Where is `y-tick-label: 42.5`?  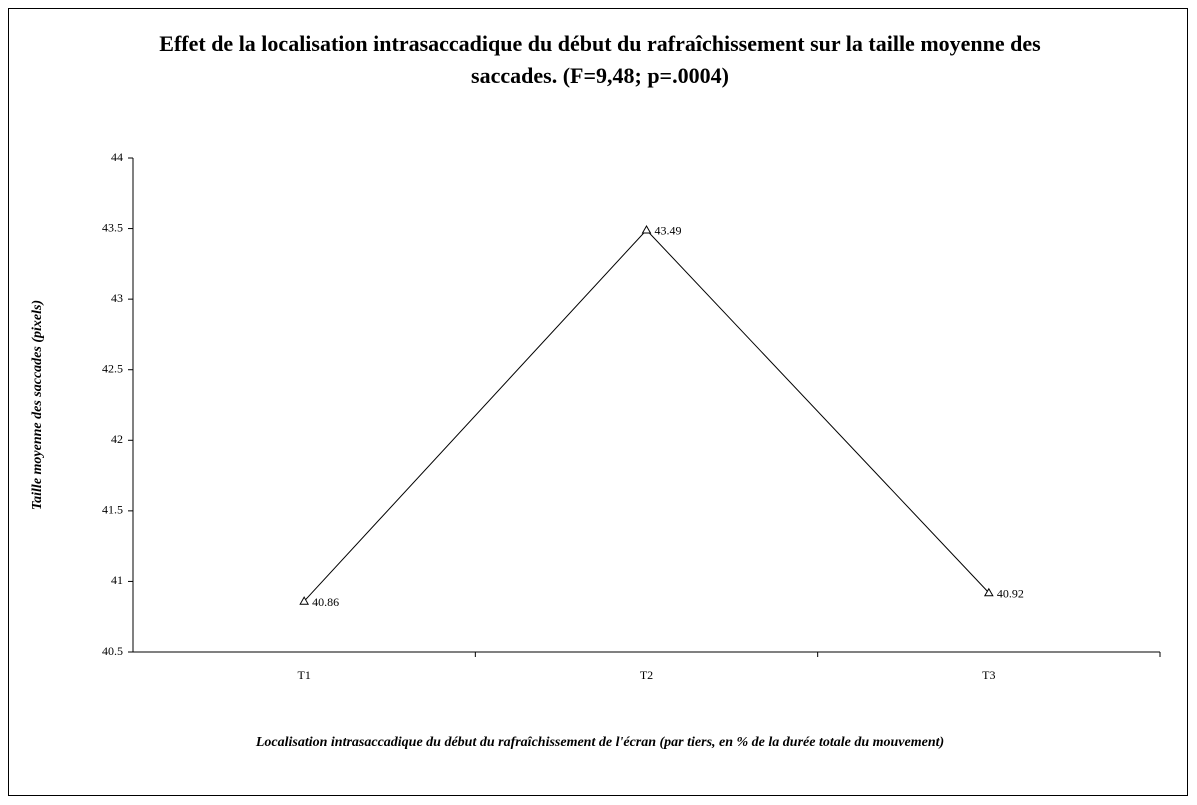
y-tick-label: 42.5 is located at coordinates (112, 368).